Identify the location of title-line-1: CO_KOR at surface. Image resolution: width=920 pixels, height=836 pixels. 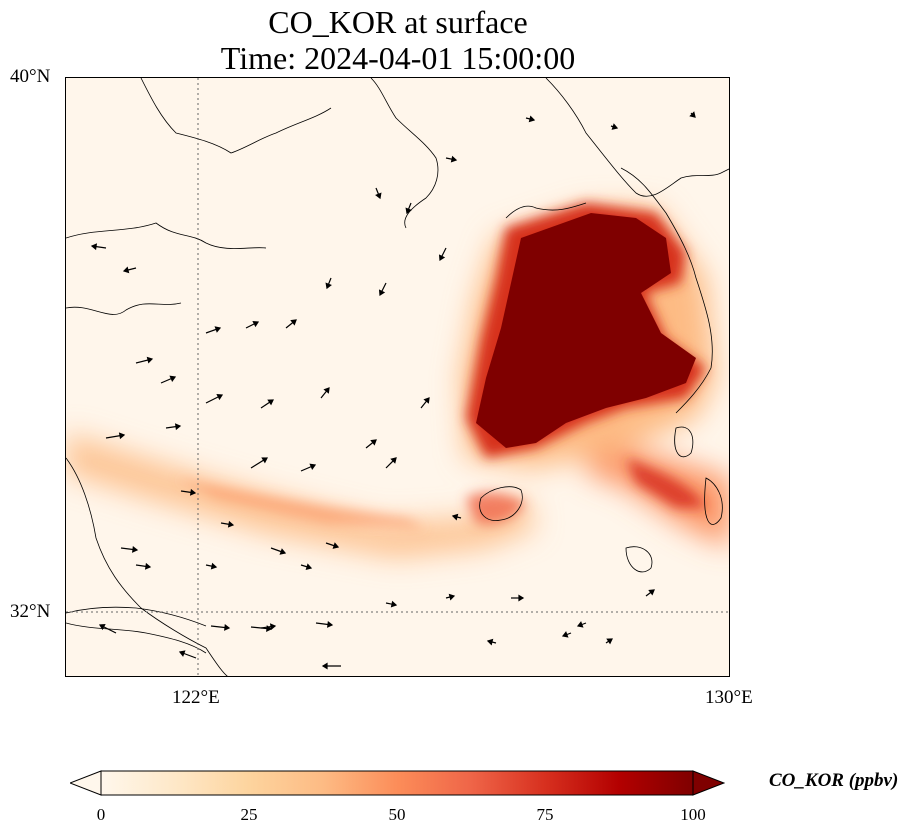
(398, 22).